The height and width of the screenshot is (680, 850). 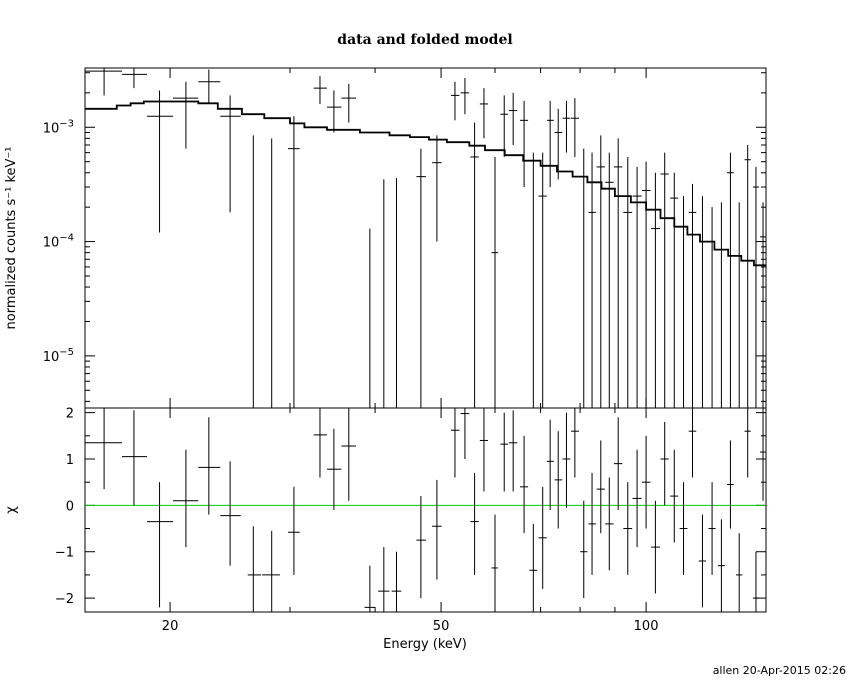 I want to click on y-tick-label: −2, so click(x=64, y=599).